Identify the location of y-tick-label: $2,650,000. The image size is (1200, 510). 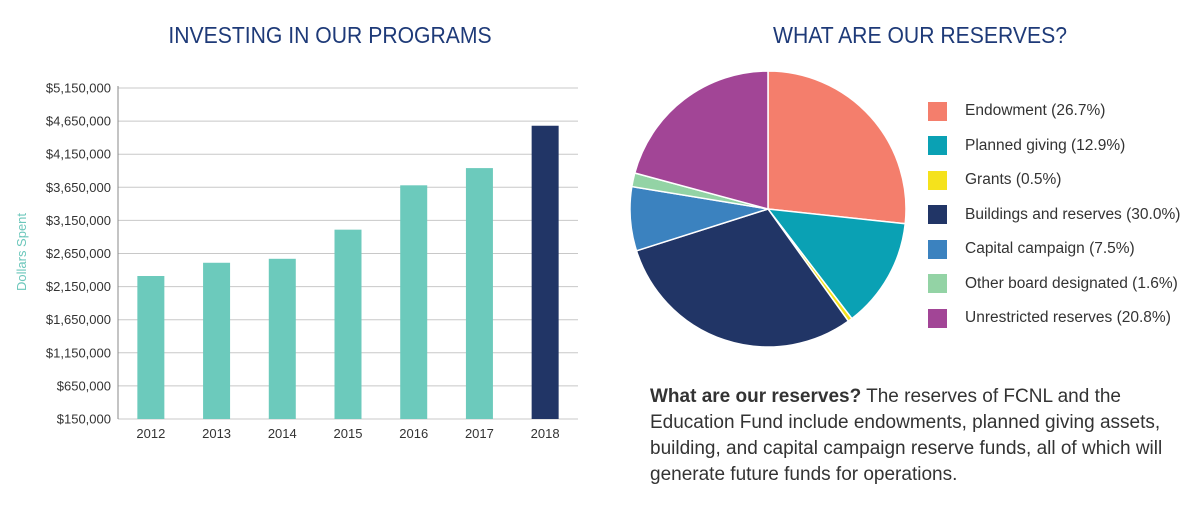
(78, 253).